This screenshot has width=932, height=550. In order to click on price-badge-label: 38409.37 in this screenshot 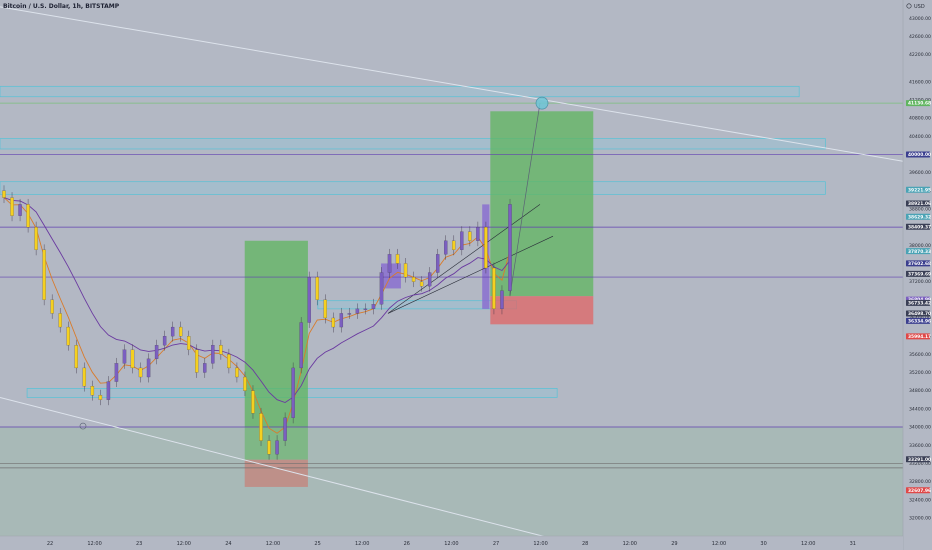, I will do `click(919, 227)`.